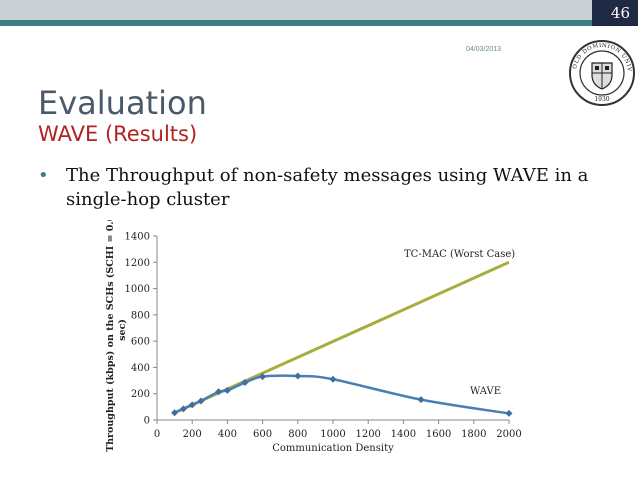 Image resolution: width=638 pixels, height=478 pixels. What do you see at coordinates (296, 23) in the screenshot?
I see `top-bar-teal-stripe` at bounding box center [296, 23].